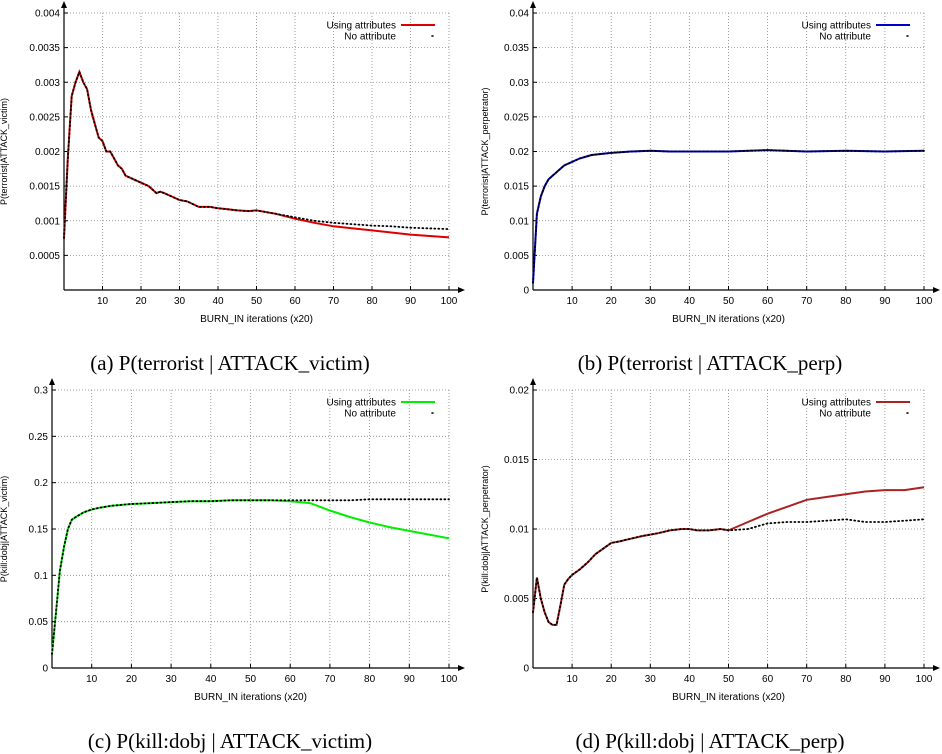 The width and height of the screenshot is (942, 754). I want to click on caption-d: (d) P(kill:dobj | ATTACK_perp), so click(710, 741).